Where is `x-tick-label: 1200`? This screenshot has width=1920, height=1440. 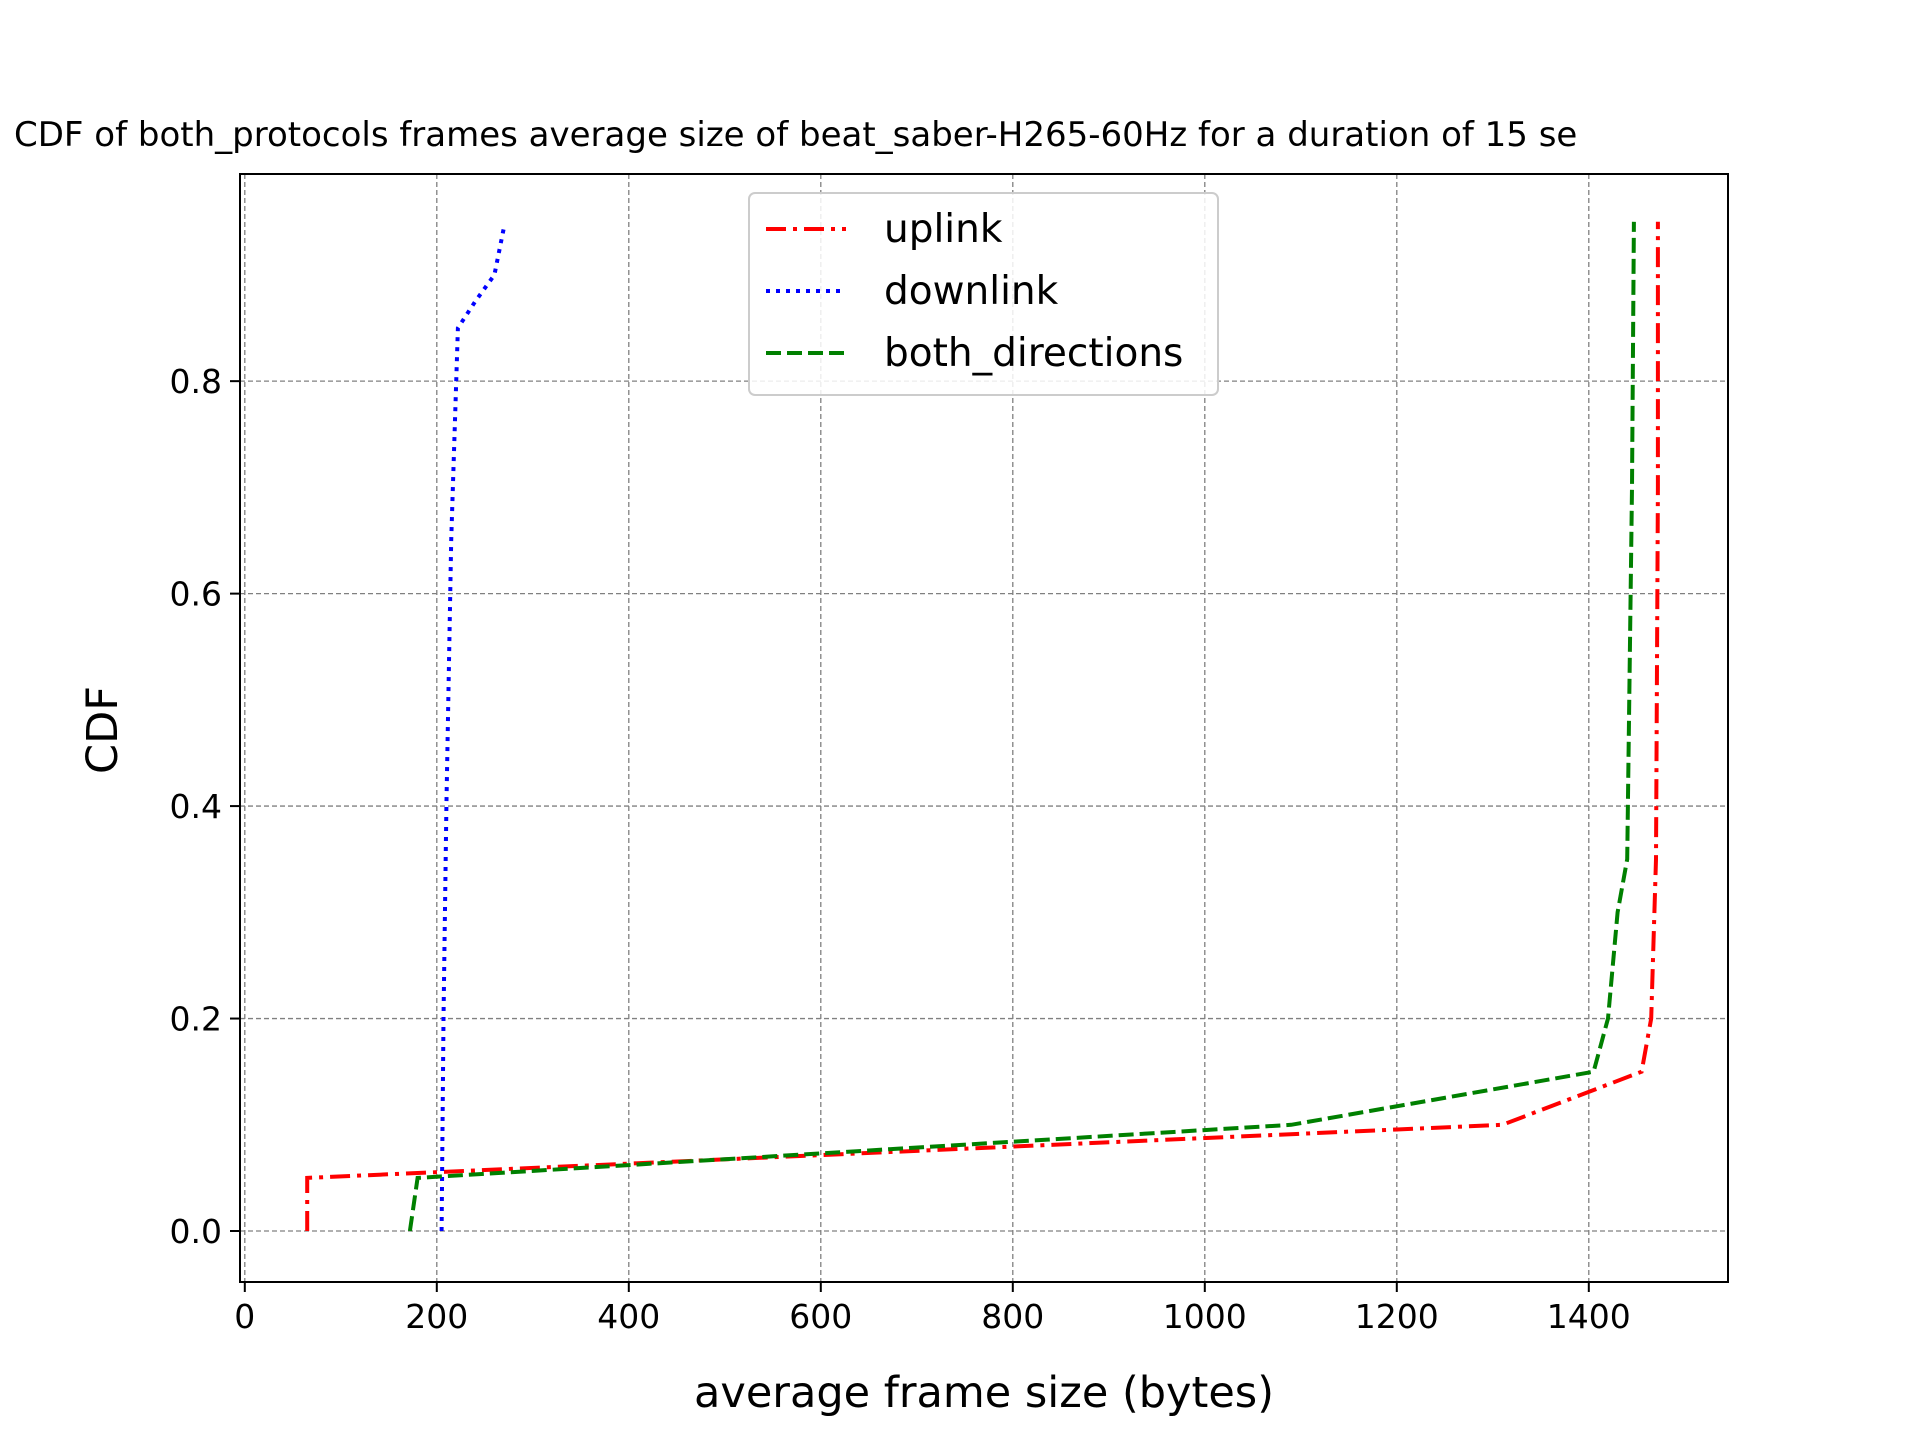 x-tick-label: 1200 is located at coordinates (1397, 1316).